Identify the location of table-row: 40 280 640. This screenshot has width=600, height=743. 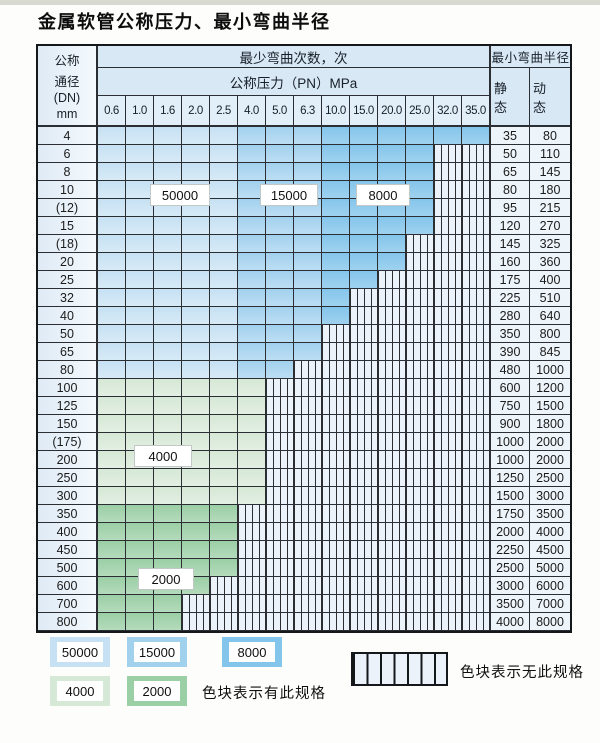
(304, 316).